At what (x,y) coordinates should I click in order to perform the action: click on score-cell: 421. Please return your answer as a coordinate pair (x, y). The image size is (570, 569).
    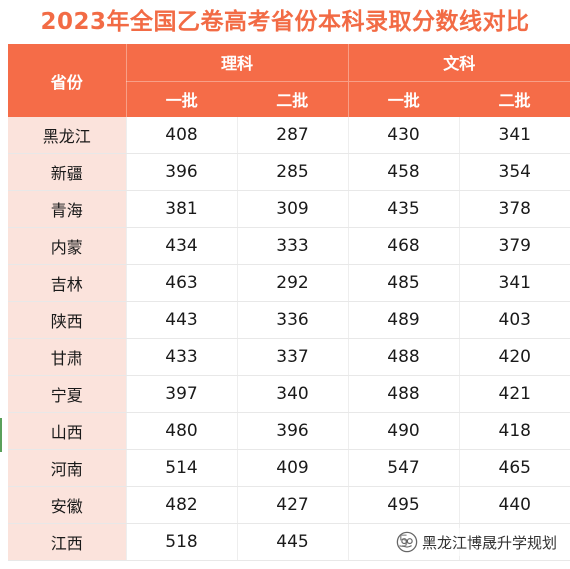
    Looking at the image, I should click on (514, 394).